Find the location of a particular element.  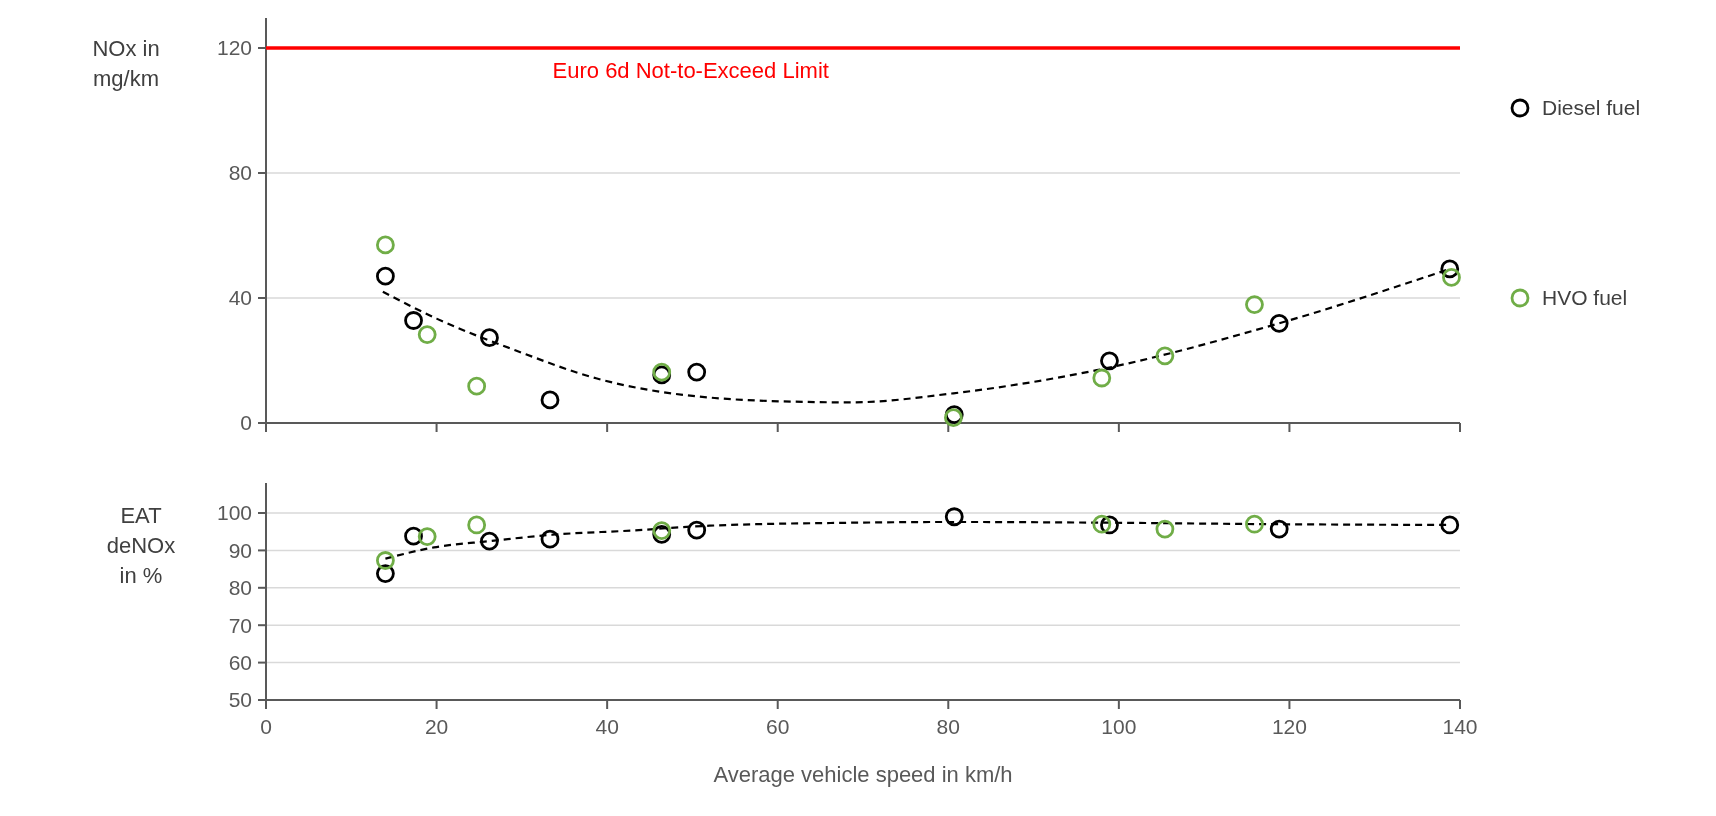

x-tick-label: 80 is located at coordinates (948, 726).